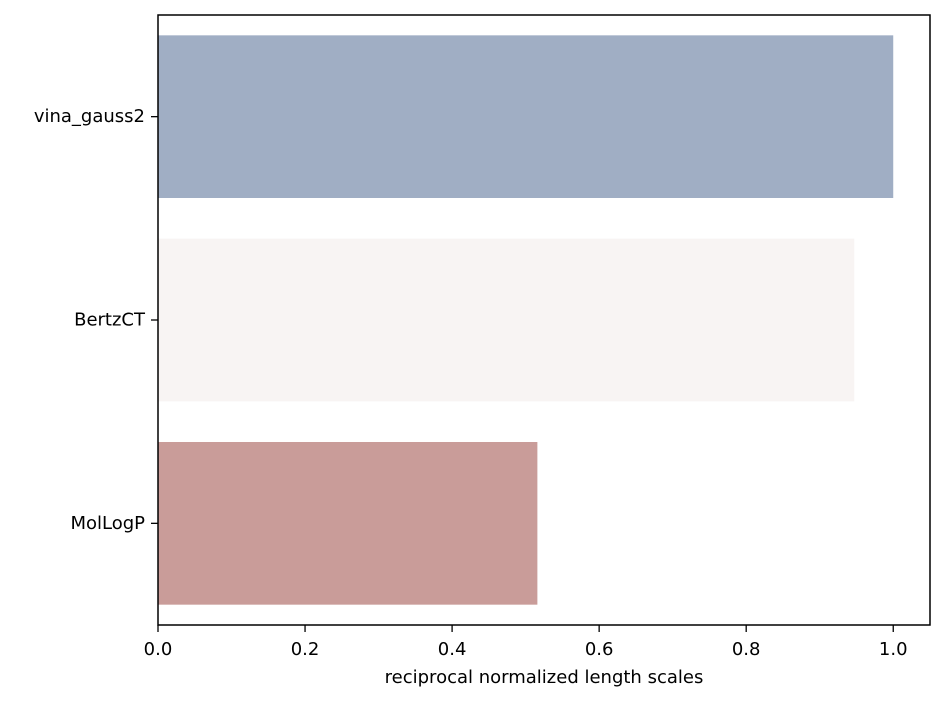 The width and height of the screenshot is (944, 707). I want to click on y-tick-label: vina_gauss2, so click(89, 116).